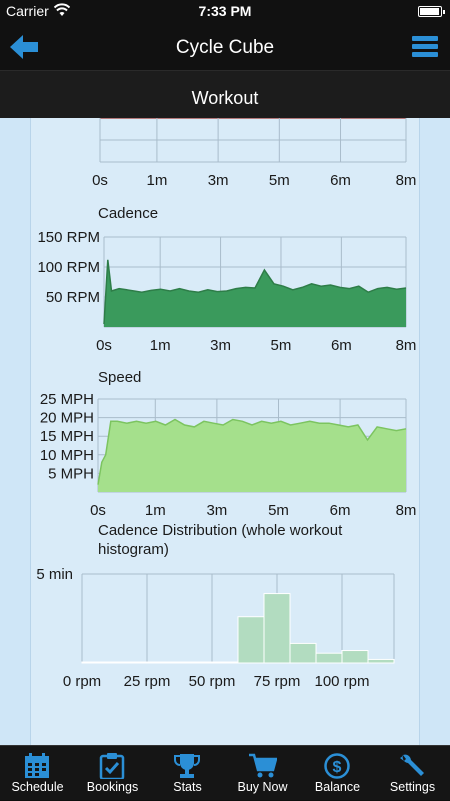 The image size is (450, 801). Describe the element at coordinates (262, 787) in the screenshot. I see `tab-label: Buy Now` at that location.